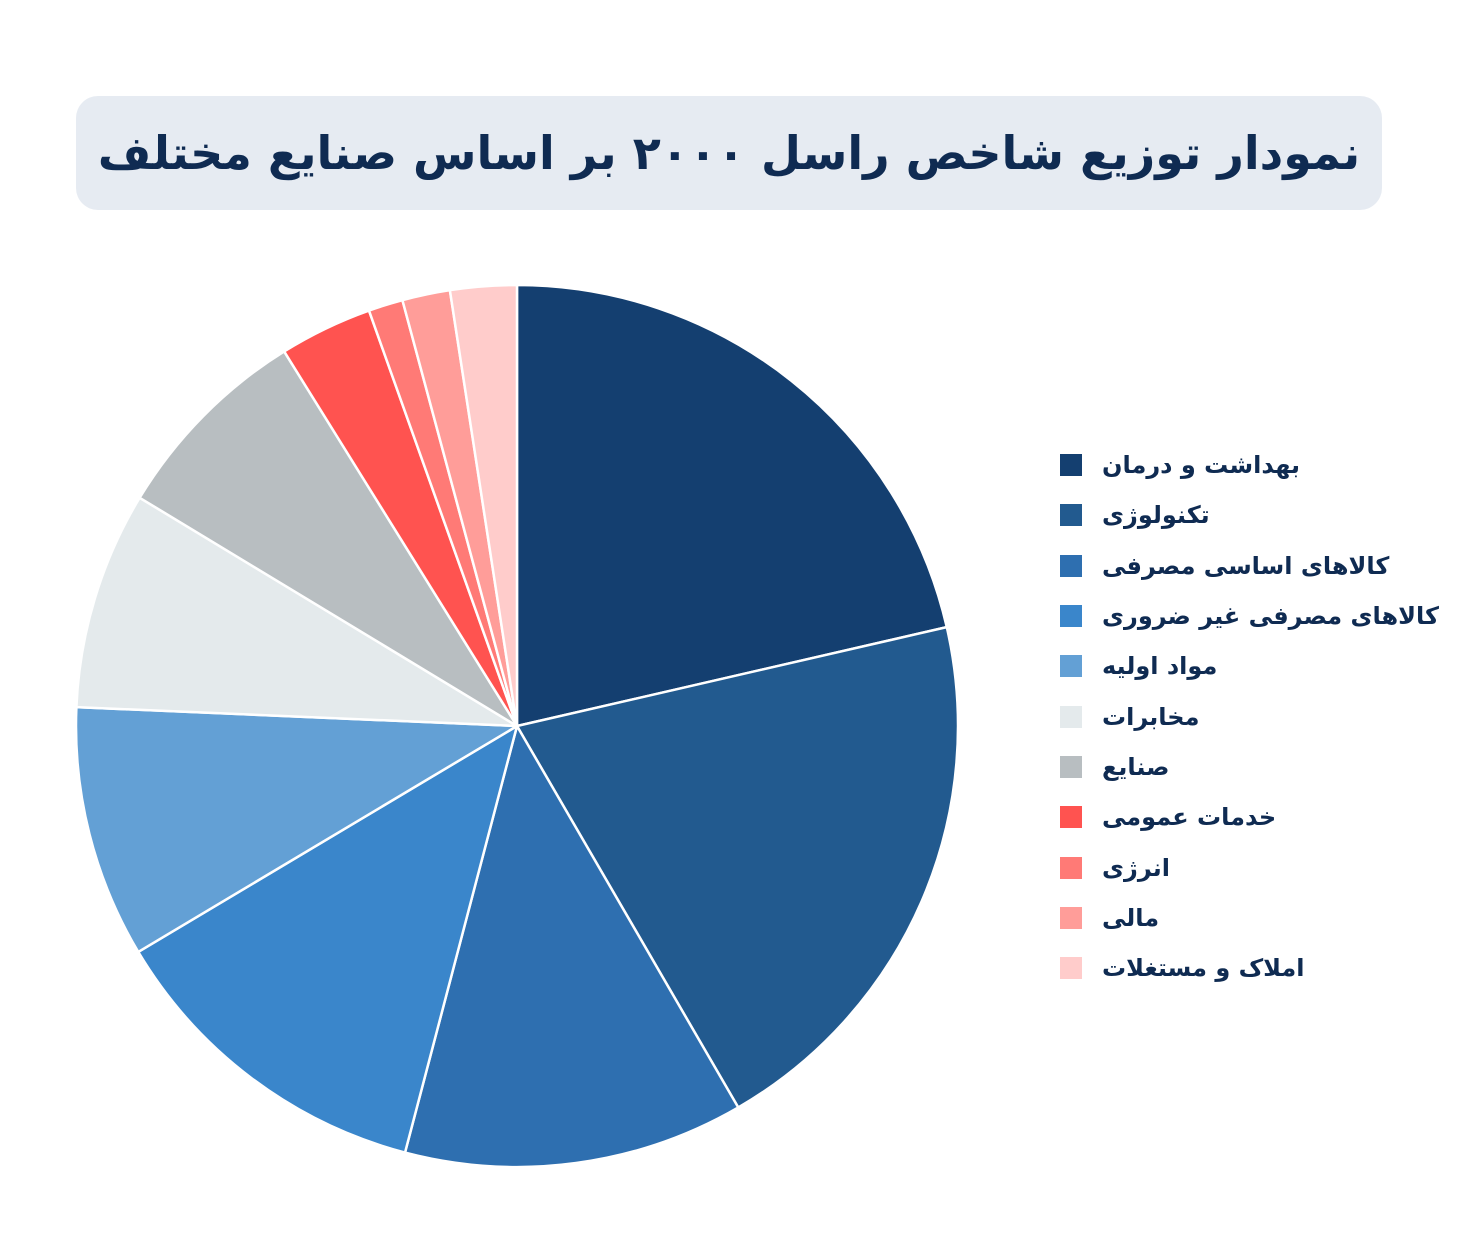  Describe the element at coordinates (1131, 917) in the screenshot. I see `legend-label: مالی` at that location.